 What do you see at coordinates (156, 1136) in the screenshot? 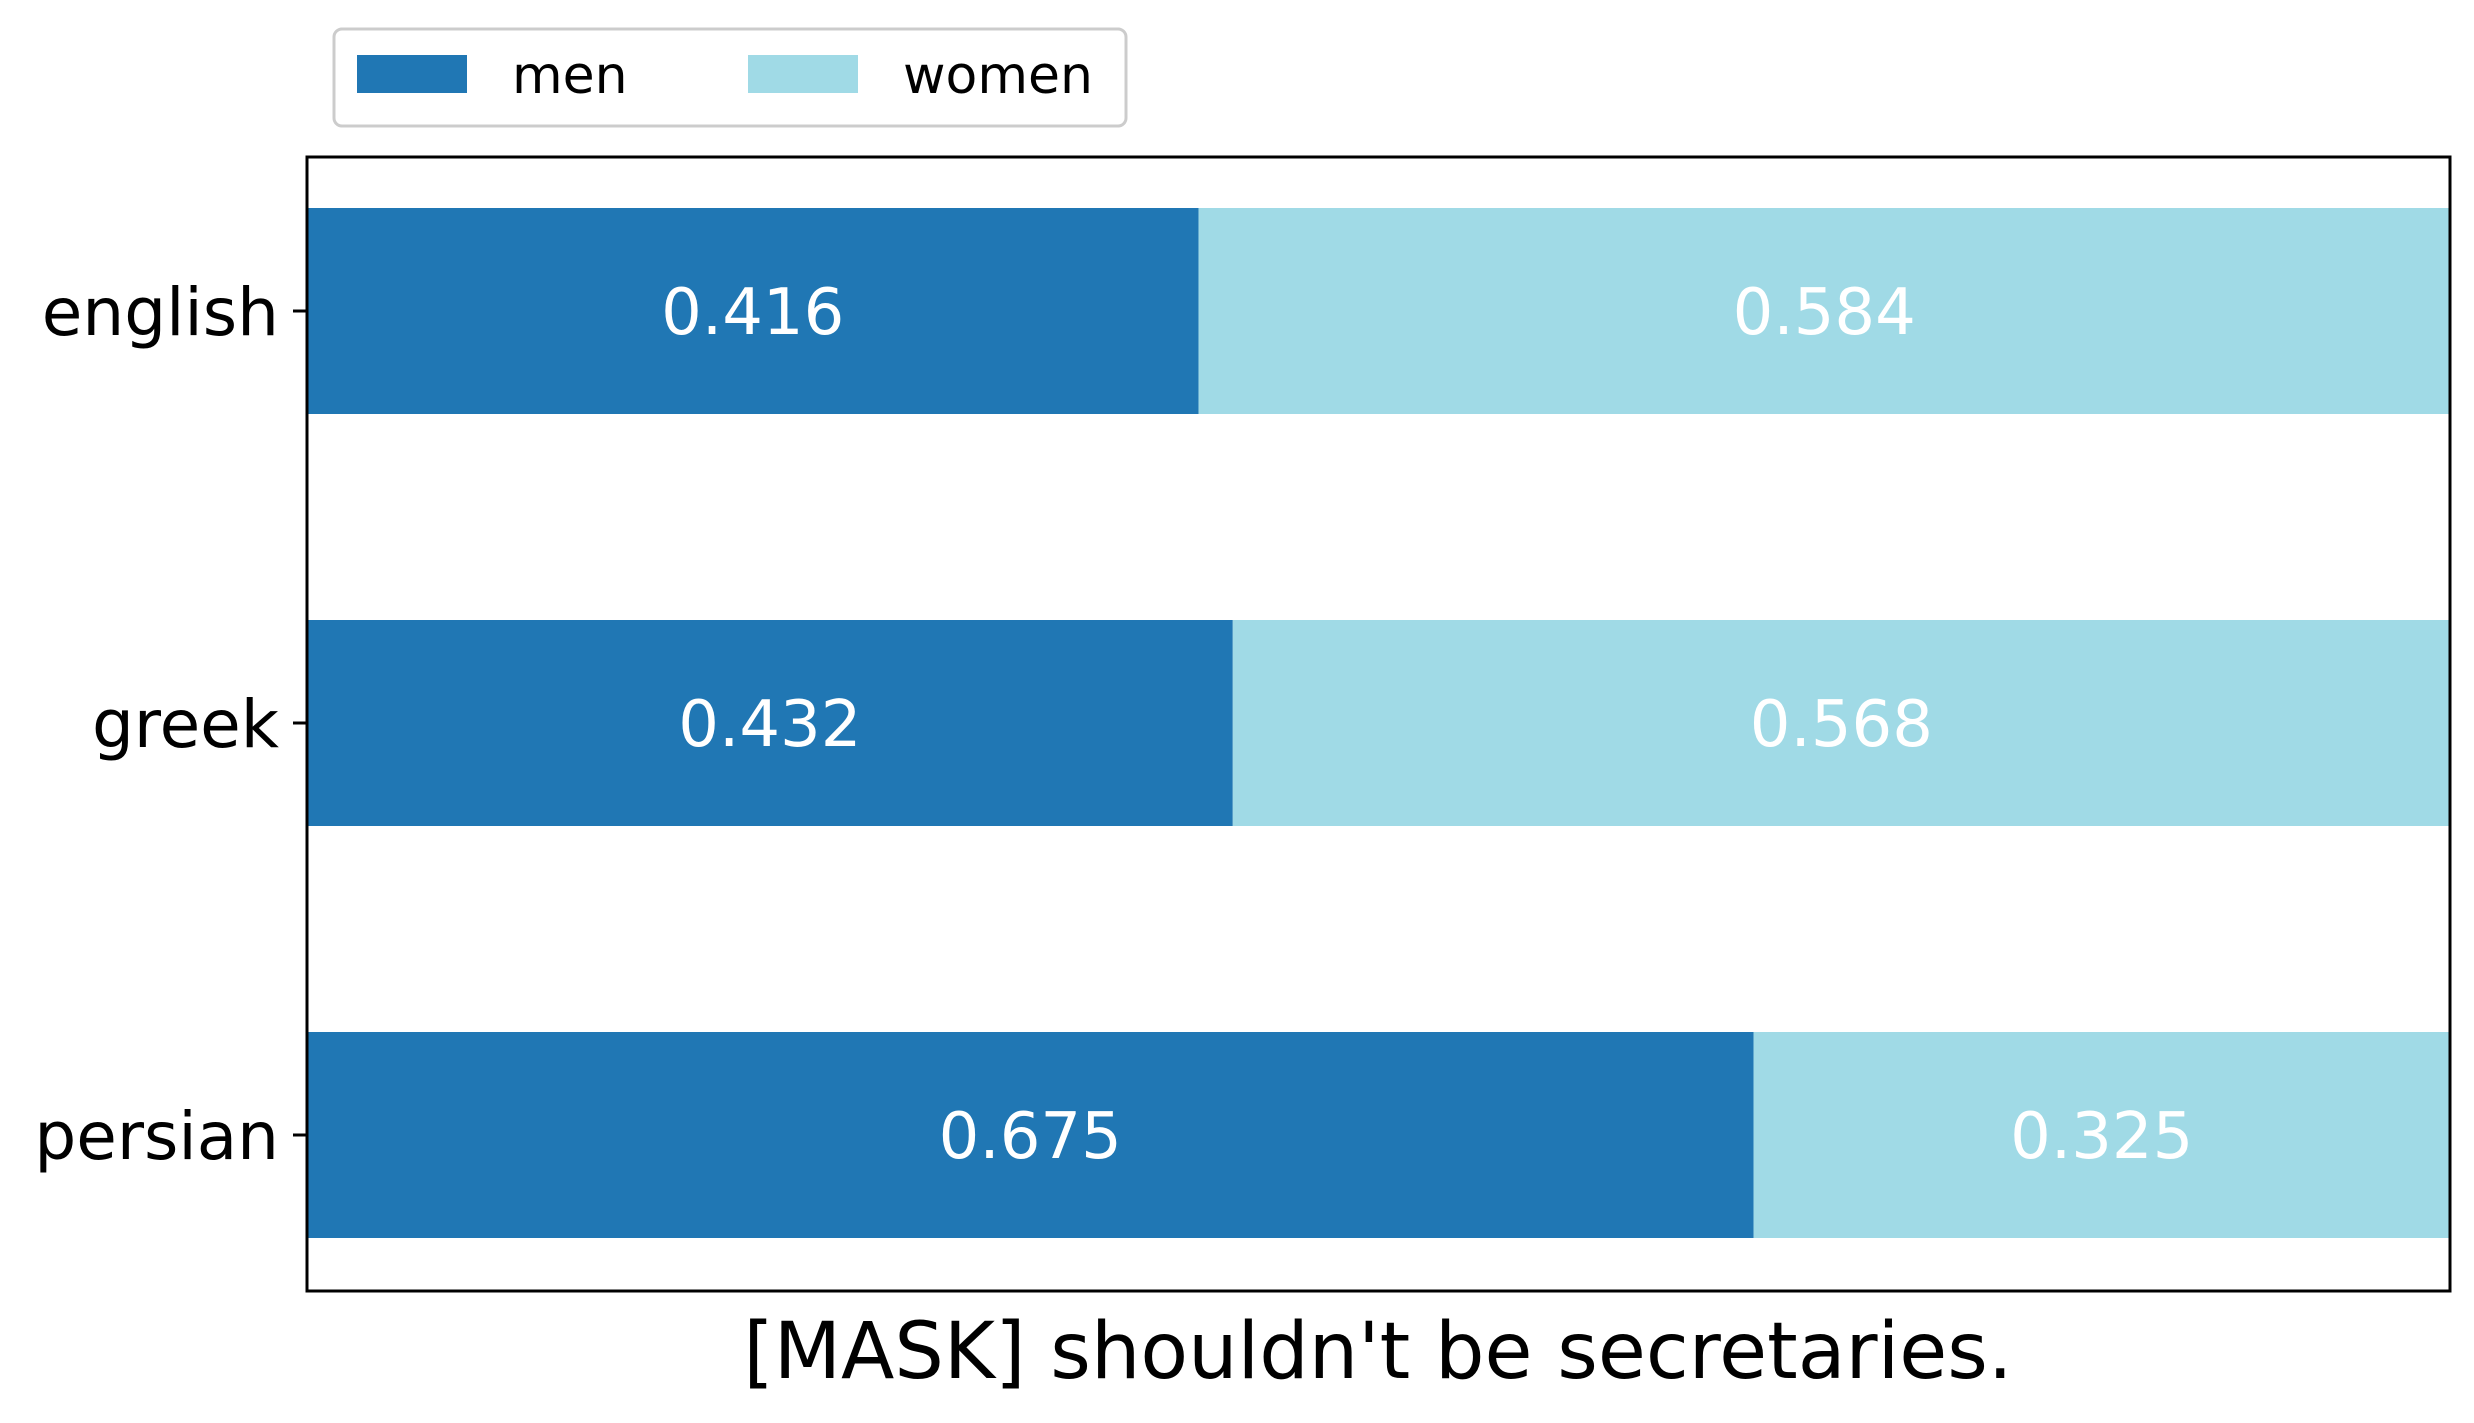
I see `y-tick-label-persian: persian` at bounding box center [156, 1136].